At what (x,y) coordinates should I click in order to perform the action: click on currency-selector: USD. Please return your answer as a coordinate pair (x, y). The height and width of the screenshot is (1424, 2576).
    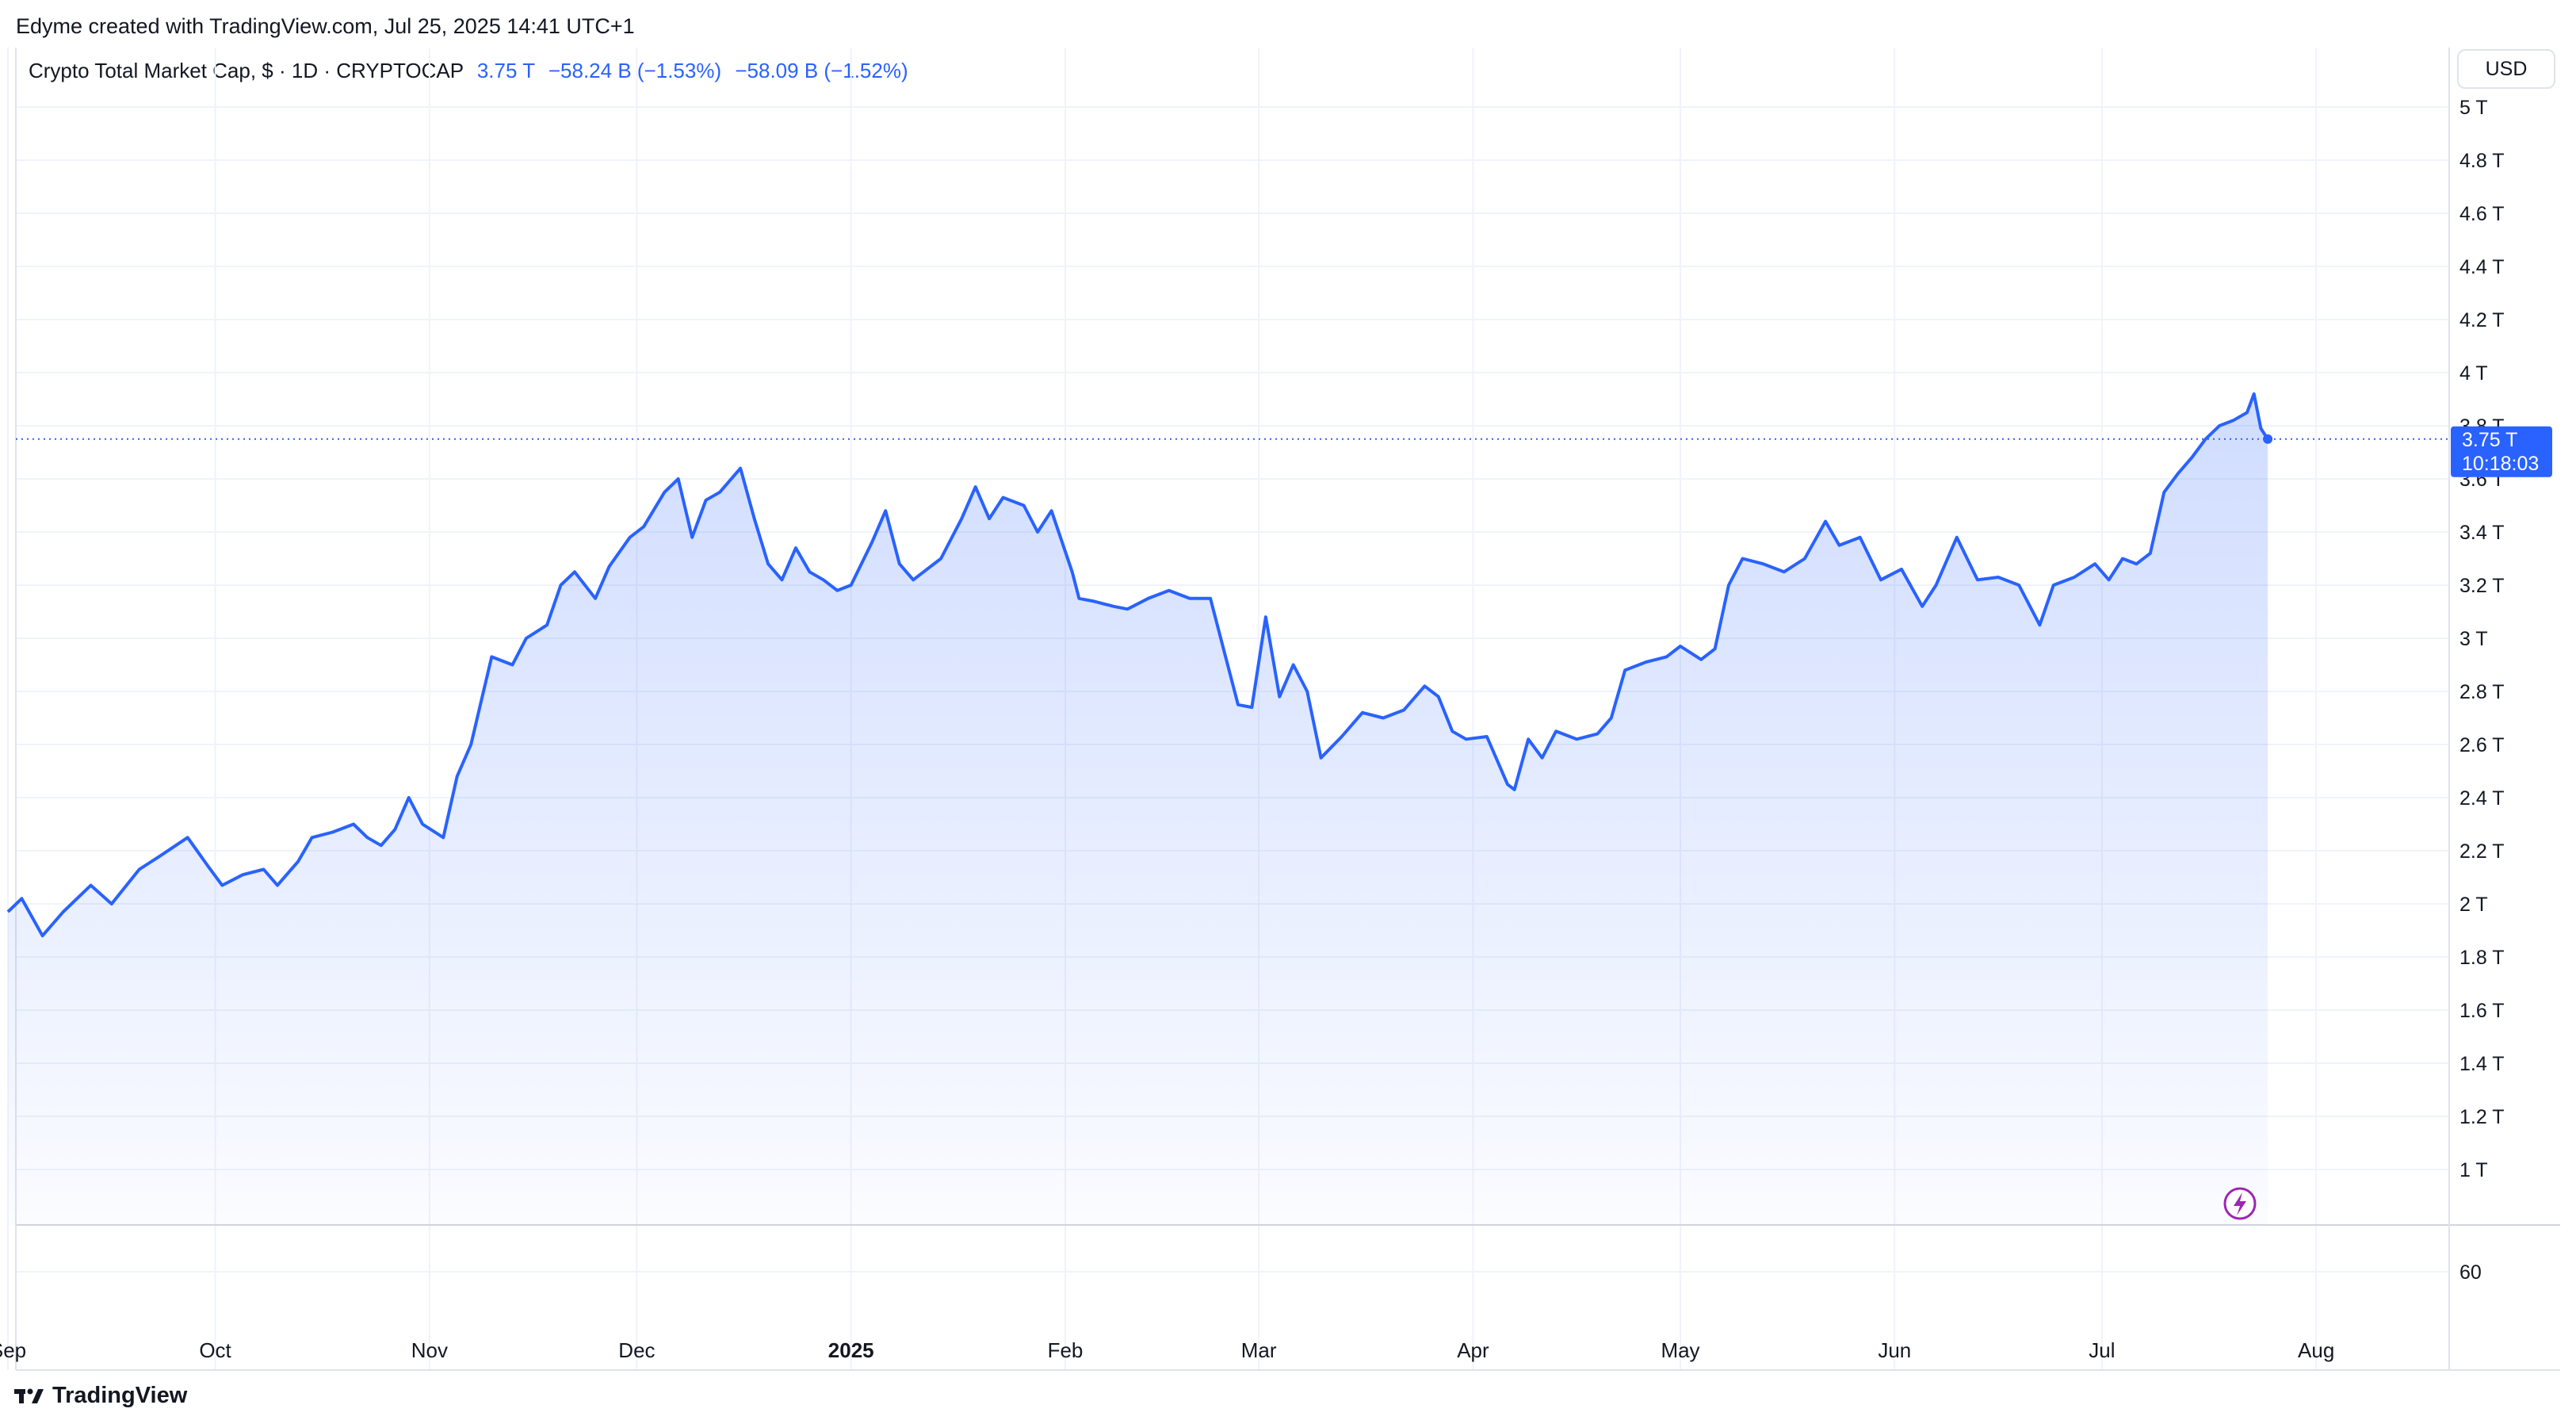
    Looking at the image, I should click on (2506, 69).